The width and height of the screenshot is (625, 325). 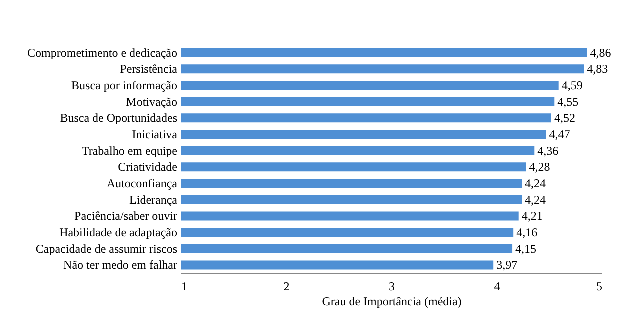 I want to click on y-tick-label: Habilidade de adaptação, so click(x=119, y=233).